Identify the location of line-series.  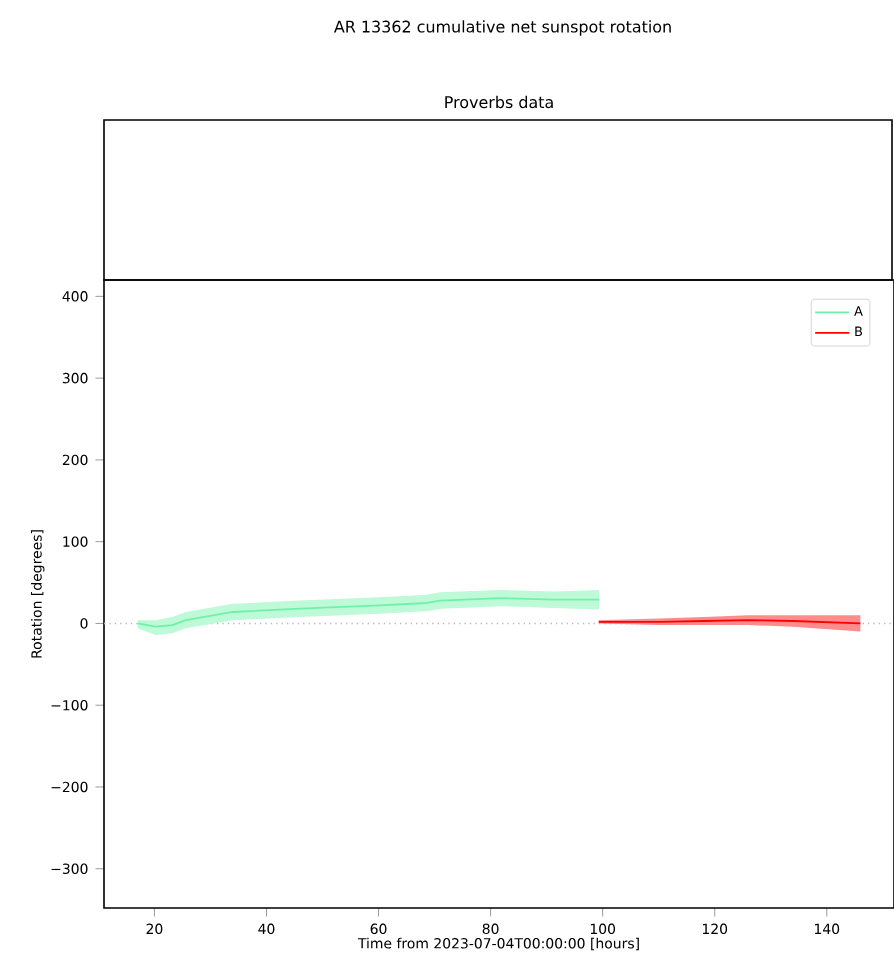
(368, 612).